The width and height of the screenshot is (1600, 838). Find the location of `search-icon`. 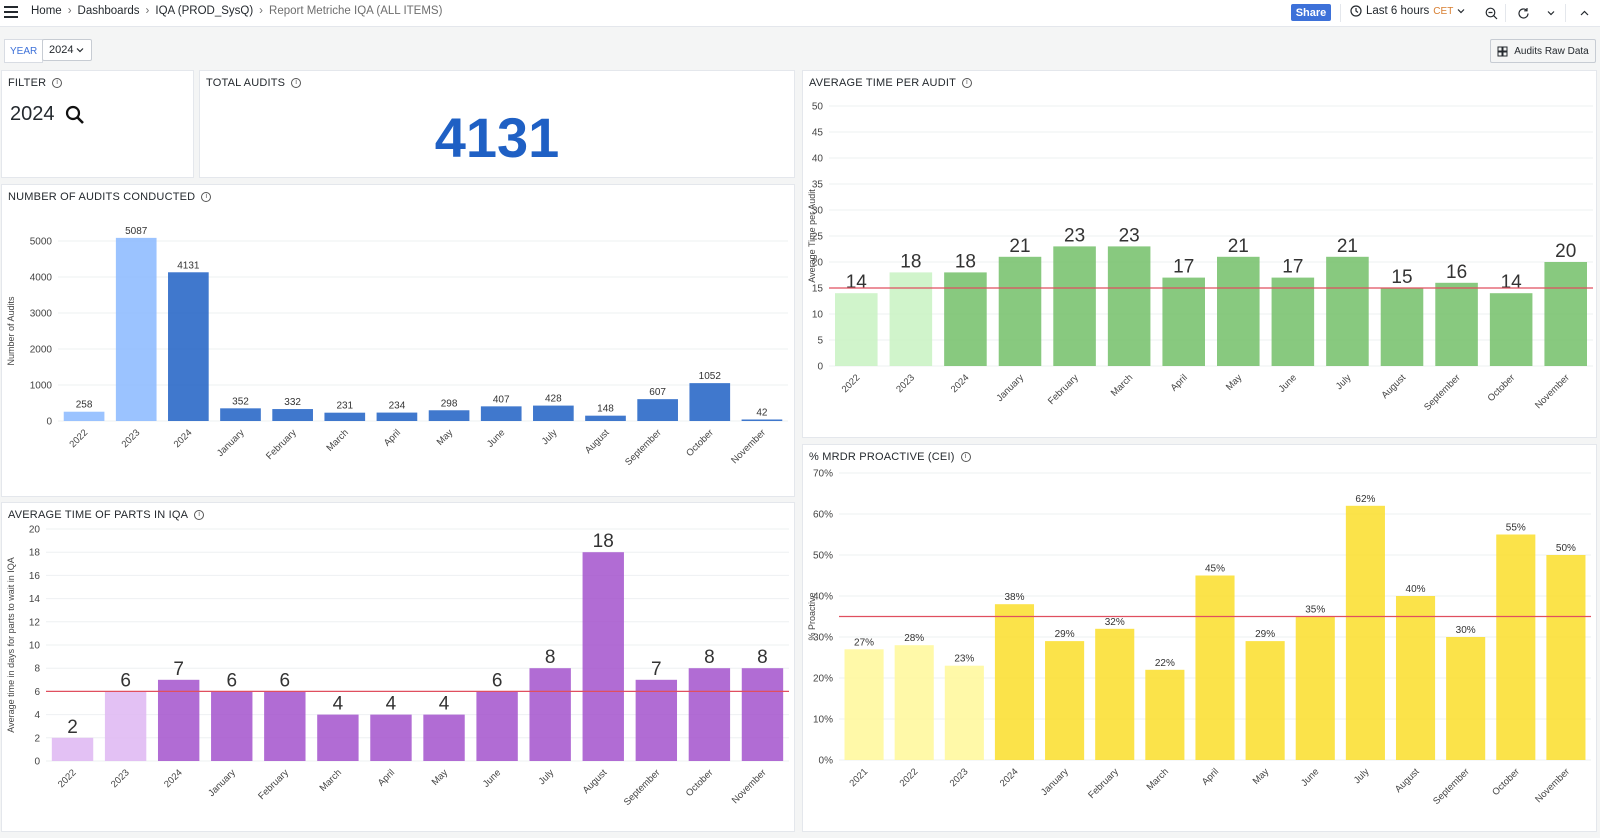

search-icon is located at coordinates (75, 115).